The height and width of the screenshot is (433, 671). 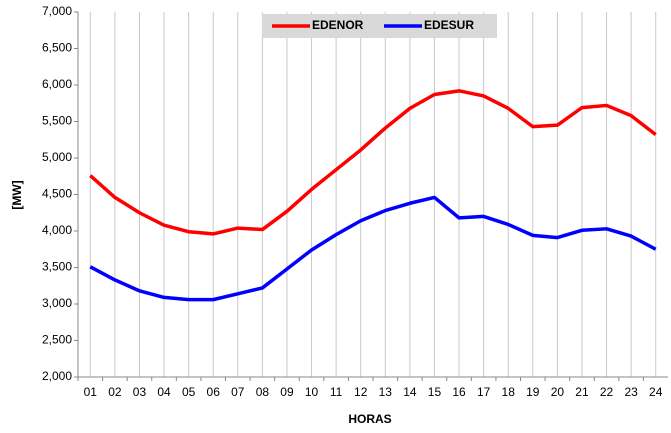 I want to click on y-axis-label: [MW], so click(x=17, y=194).